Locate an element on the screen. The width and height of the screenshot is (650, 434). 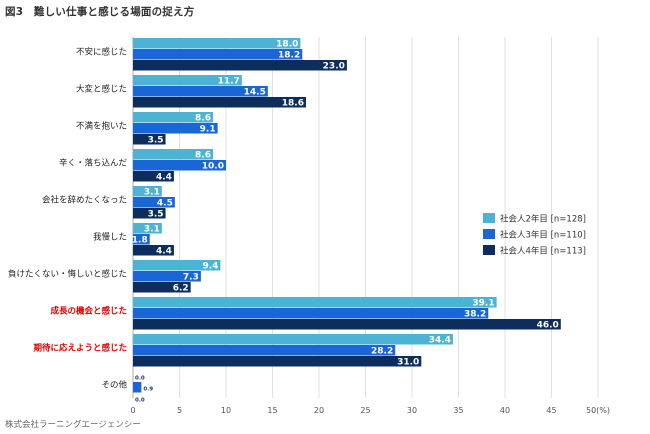
category-label: 会社を辞めたくなった is located at coordinates (84, 200).